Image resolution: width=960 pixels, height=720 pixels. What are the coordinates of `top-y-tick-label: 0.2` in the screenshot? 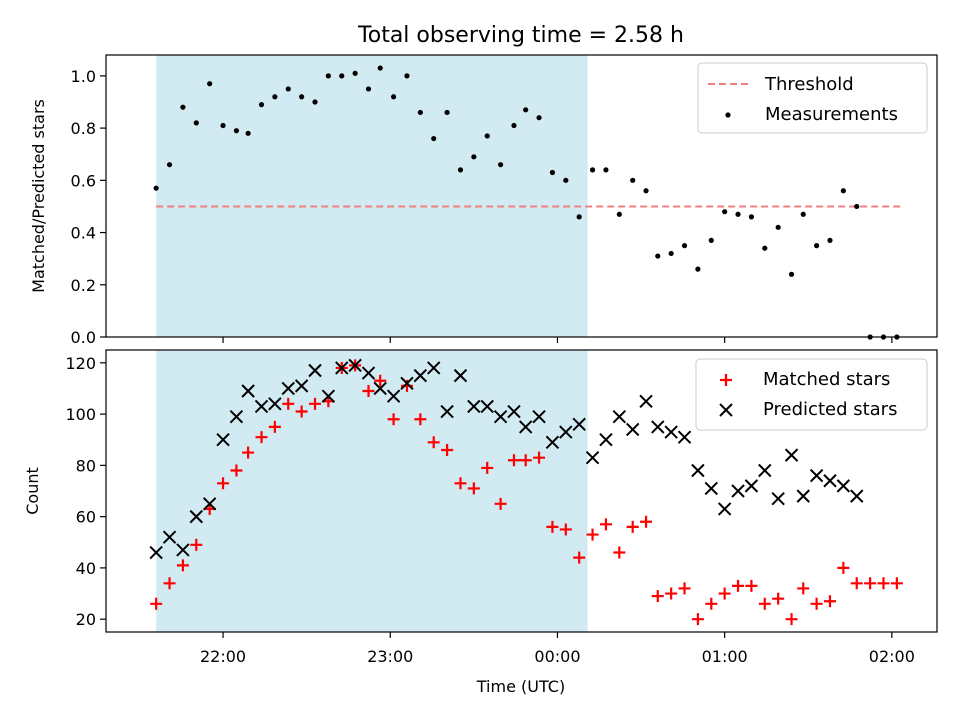 It's located at (83, 285).